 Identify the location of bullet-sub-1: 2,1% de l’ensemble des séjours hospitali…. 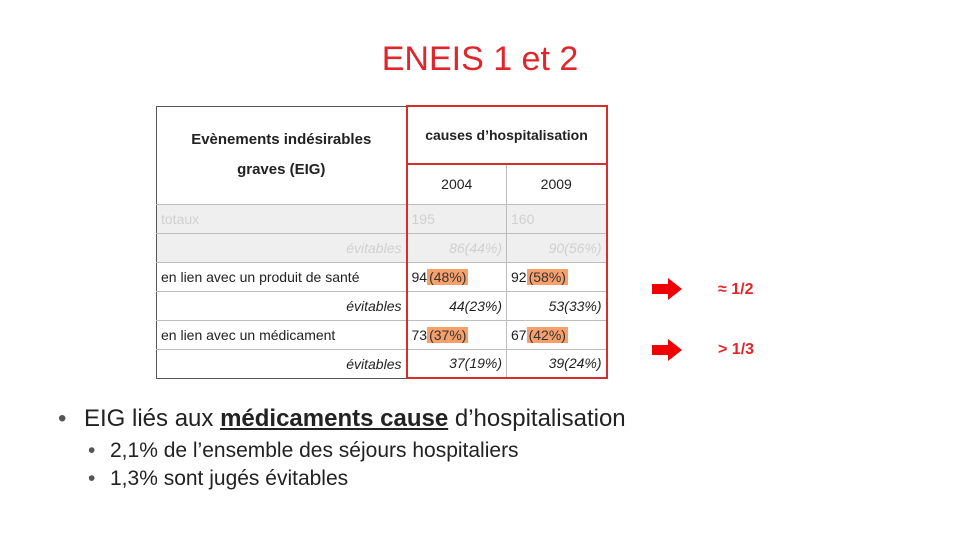
(357, 451).